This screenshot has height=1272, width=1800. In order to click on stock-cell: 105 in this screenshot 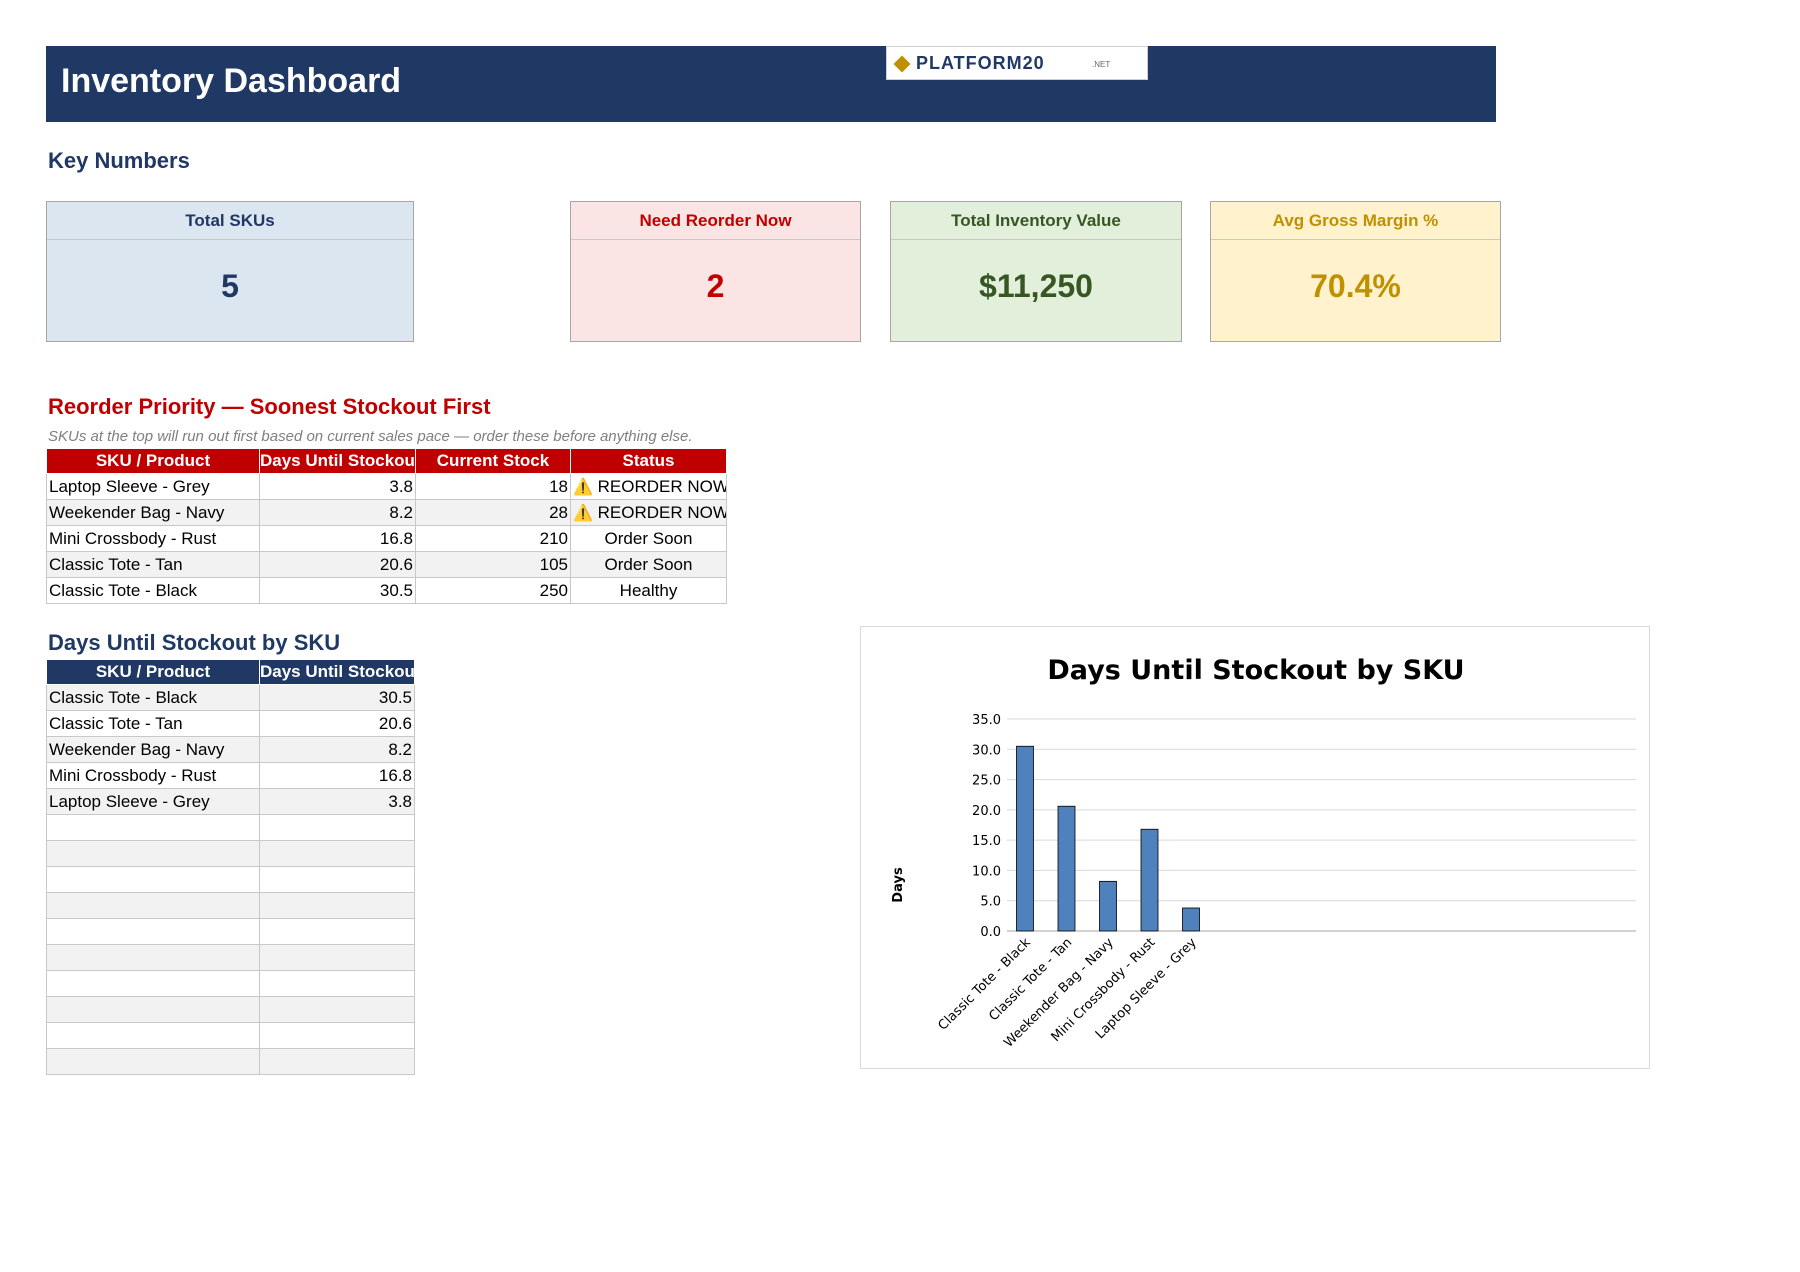, I will do `click(493, 564)`.